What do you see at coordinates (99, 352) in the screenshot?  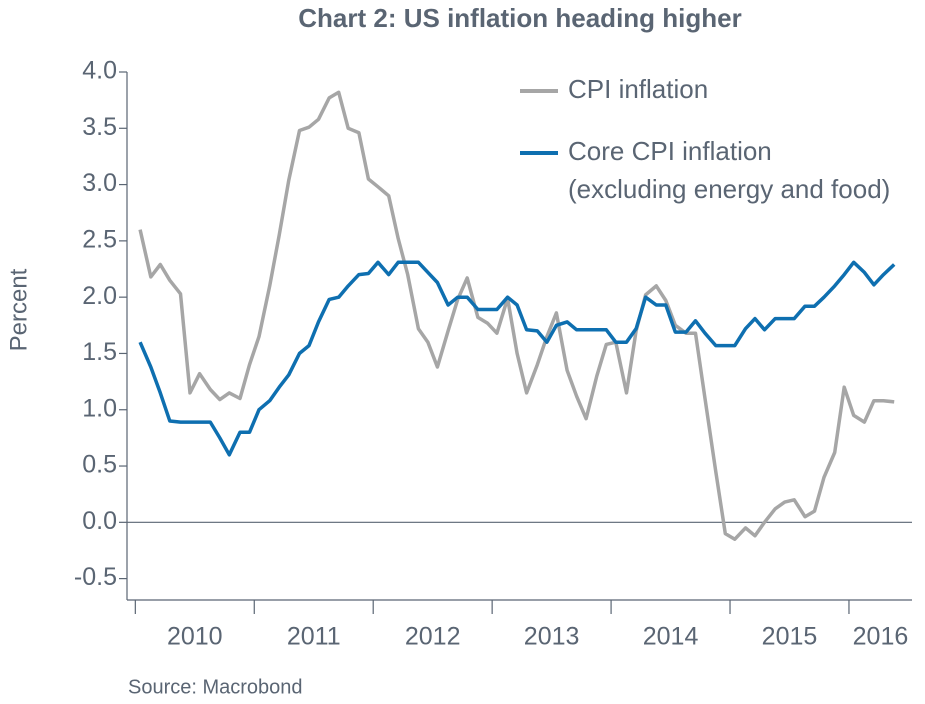 I see `y-tick-label: 1.5` at bounding box center [99, 352].